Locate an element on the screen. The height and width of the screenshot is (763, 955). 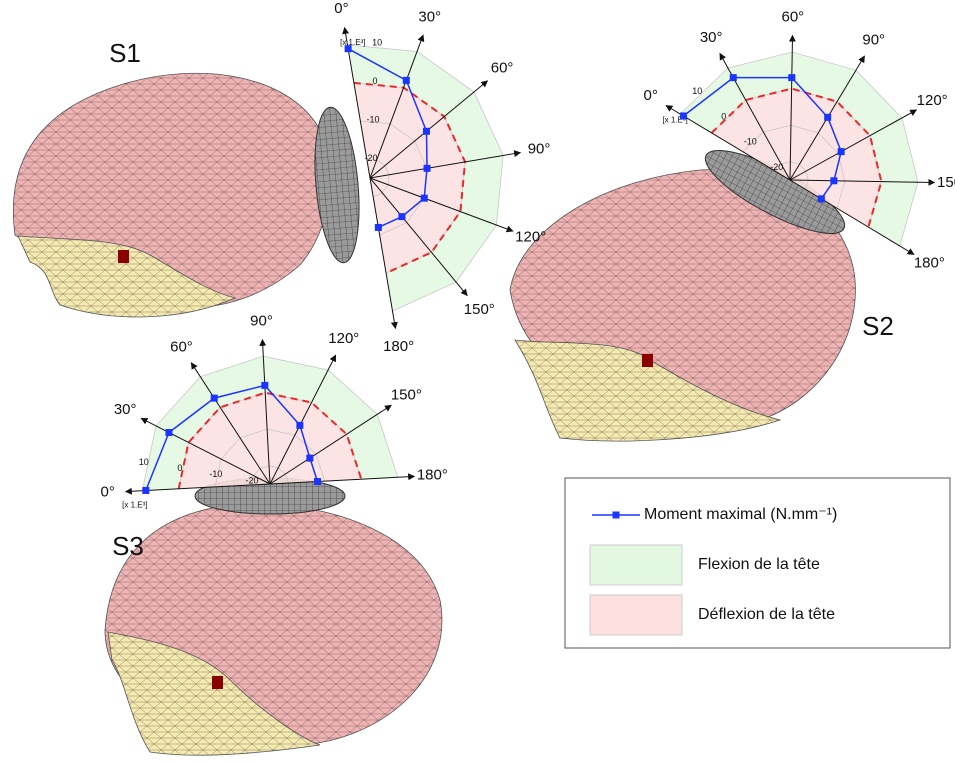
head-model-s2 is located at coordinates (682, 296).